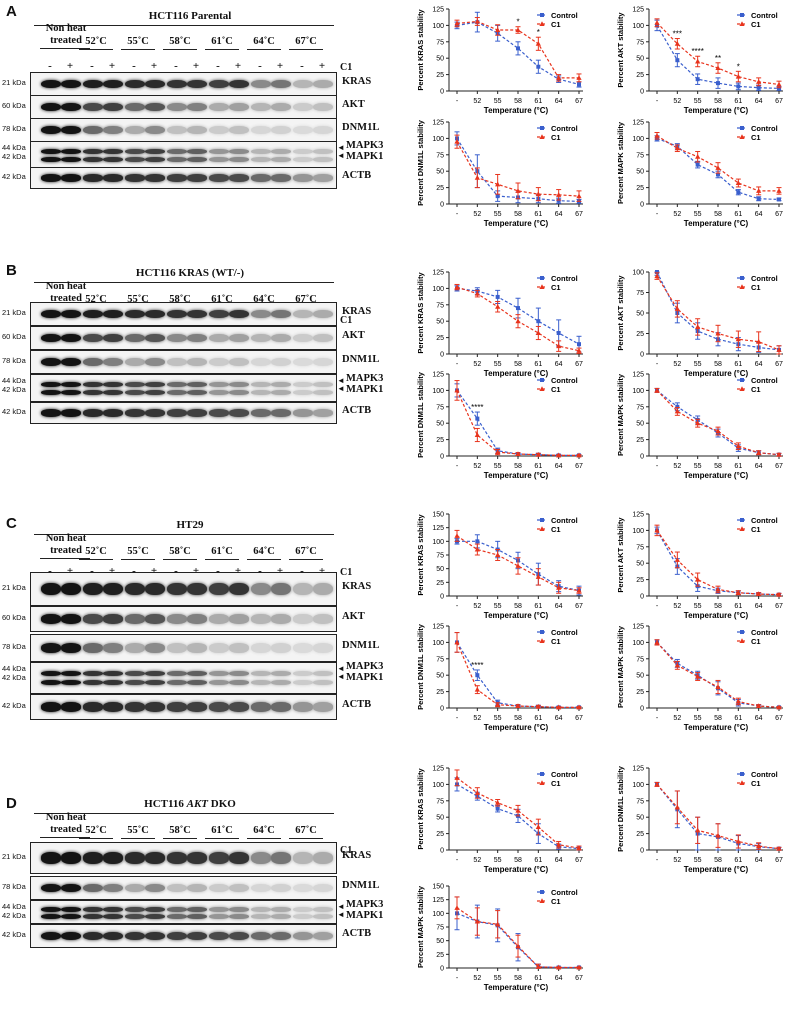  Describe the element at coordinates (222, 551) in the screenshot. I see `temperature-label: 61˚C` at that location.